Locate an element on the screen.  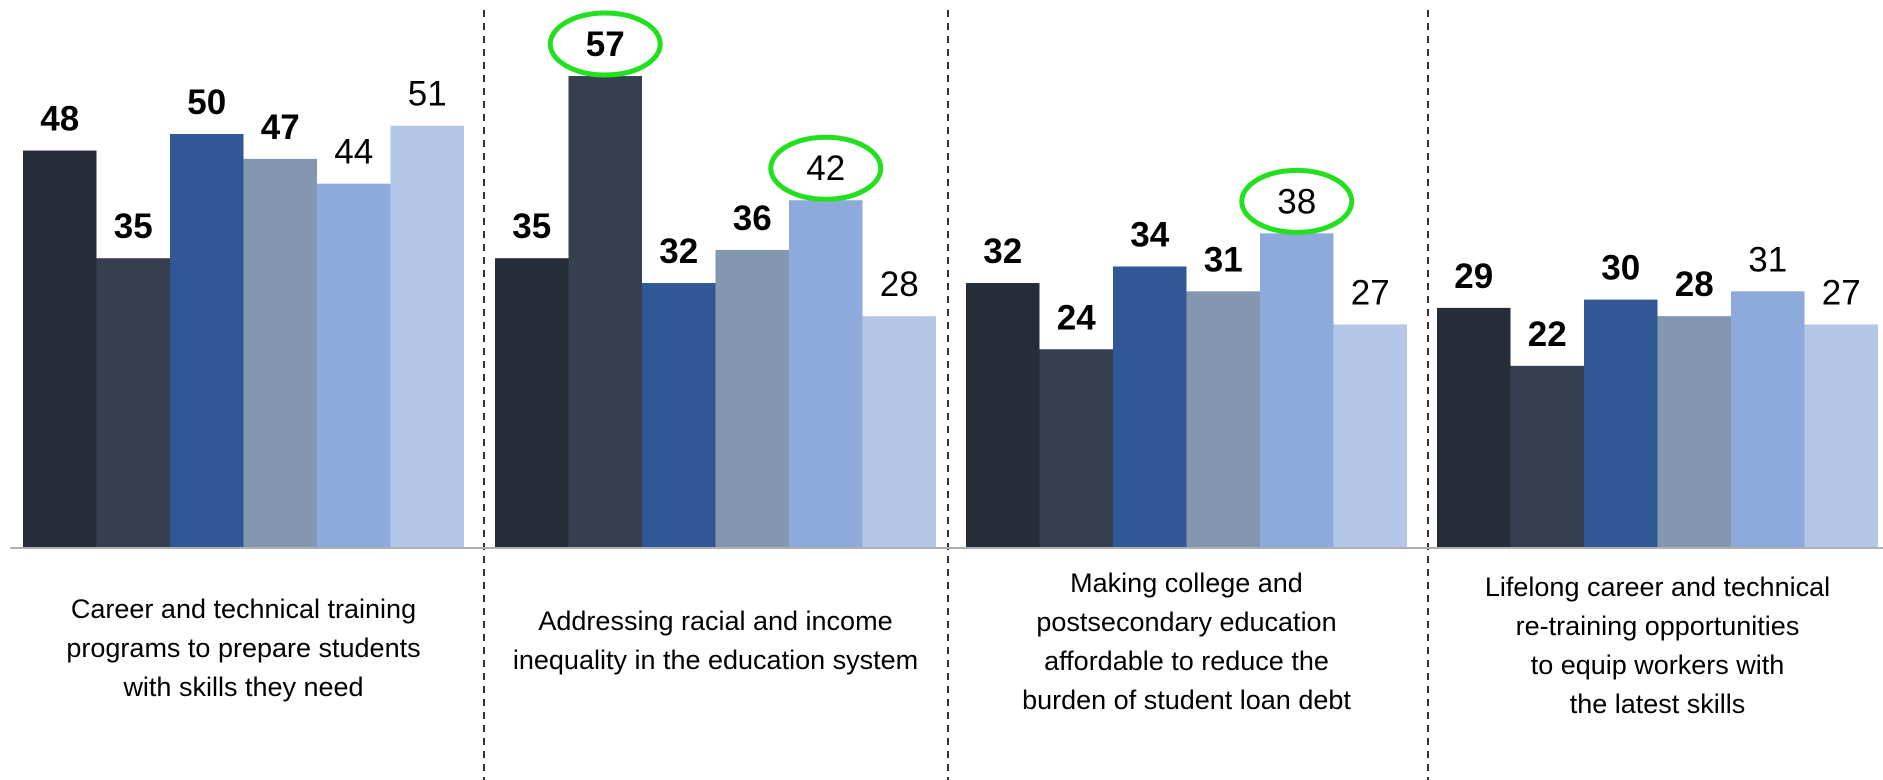
bar-g3-s1 is located at coordinates (1003, 415).